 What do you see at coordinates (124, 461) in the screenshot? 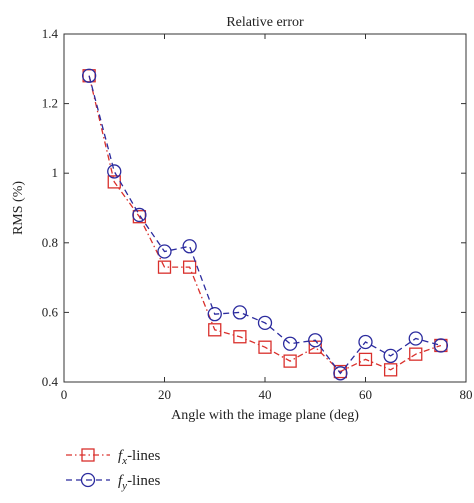
I see `legend-label-subscript: x` at bounding box center [124, 461].